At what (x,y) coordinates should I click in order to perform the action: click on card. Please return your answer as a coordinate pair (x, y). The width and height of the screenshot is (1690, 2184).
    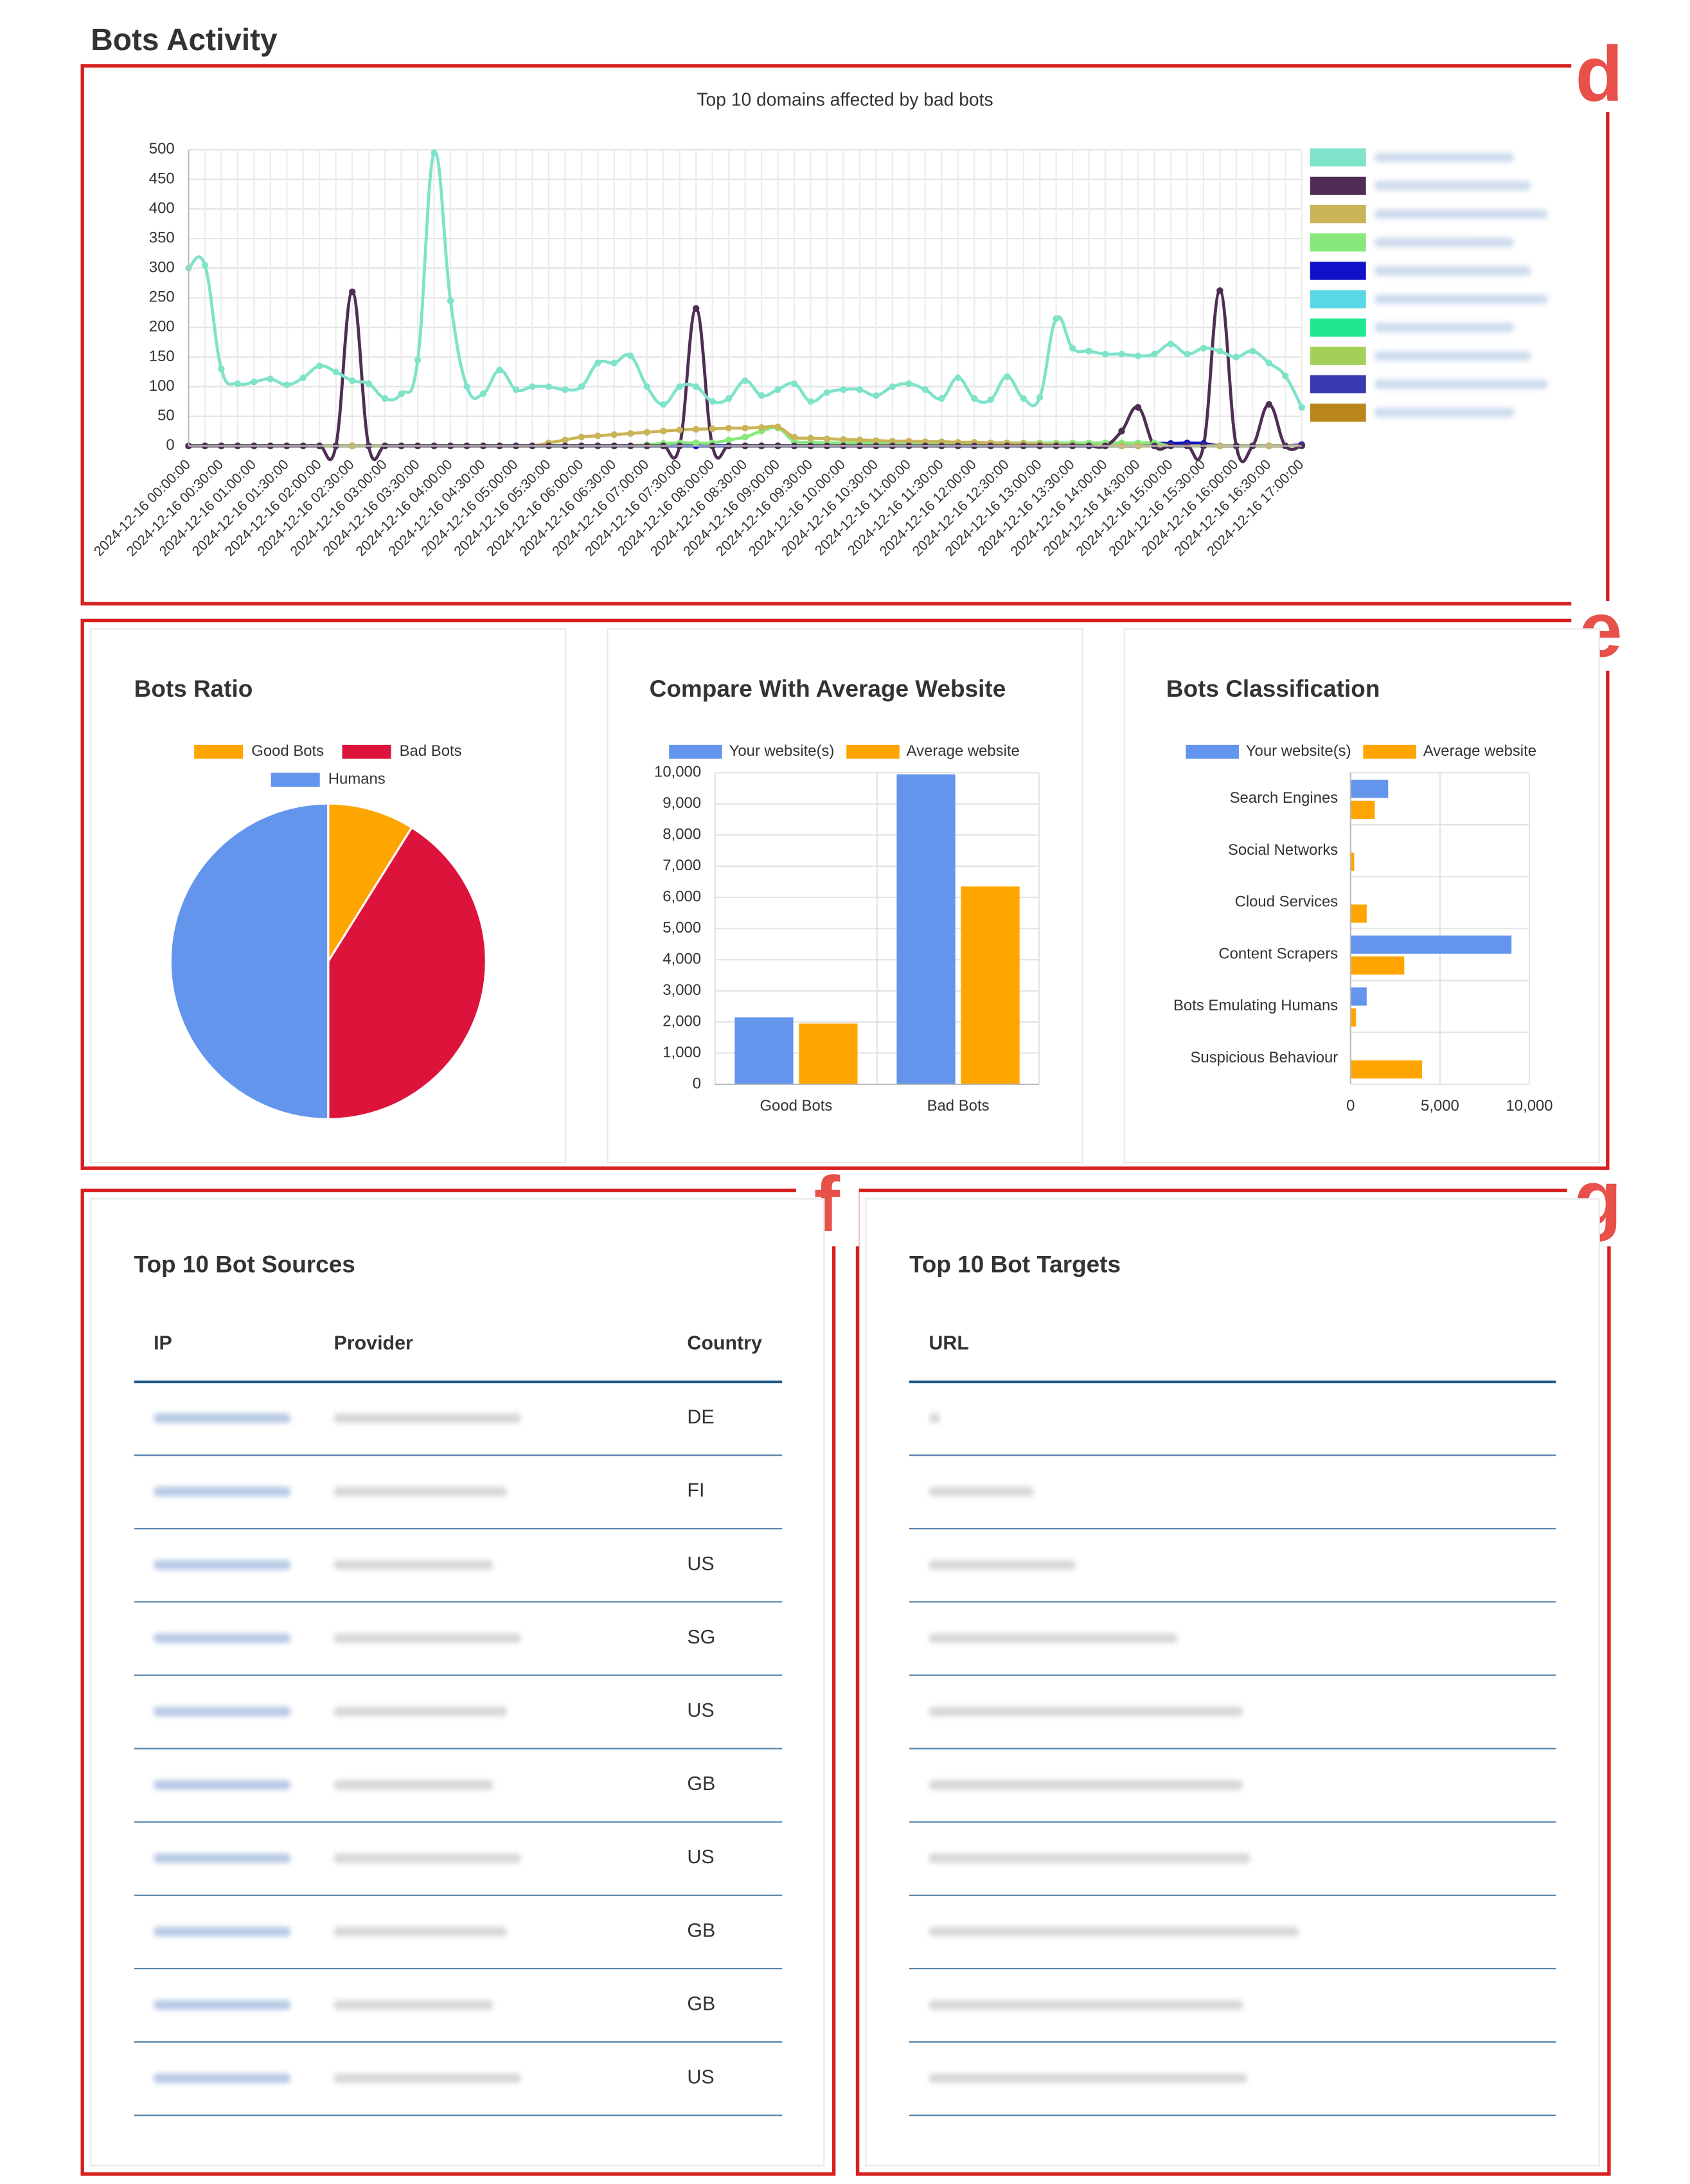
    Looking at the image, I should click on (1361, 896).